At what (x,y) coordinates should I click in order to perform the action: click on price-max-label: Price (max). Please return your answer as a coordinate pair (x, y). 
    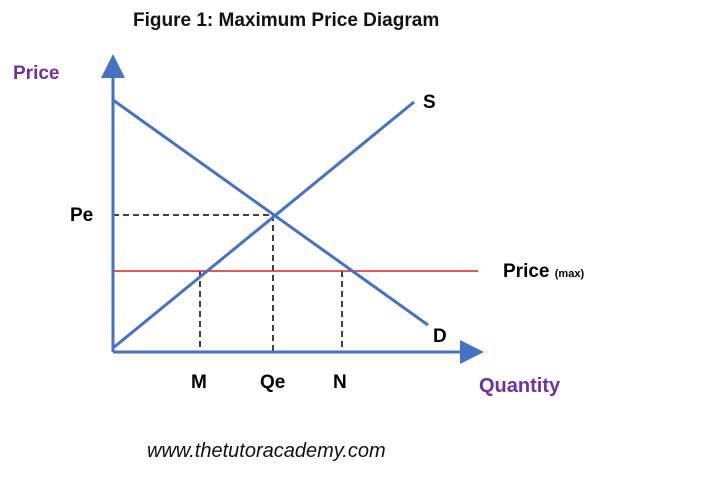
    Looking at the image, I should click on (543, 272).